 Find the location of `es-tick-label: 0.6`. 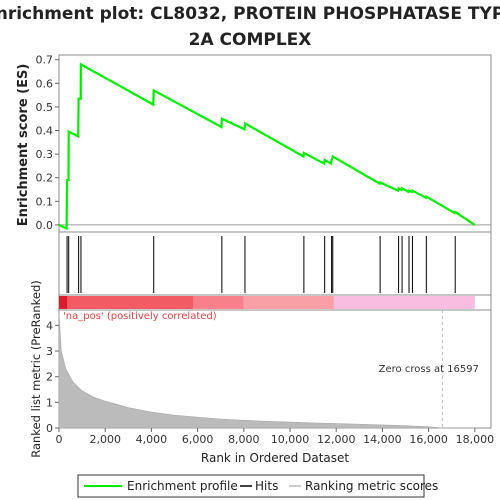

es-tick-label: 0.6 is located at coordinates (45, 83).